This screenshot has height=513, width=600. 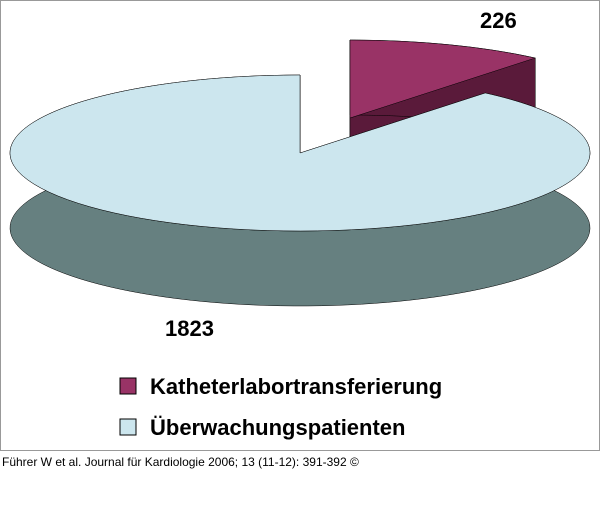 I want to click on data-label: 1823, so click(x=189, y=328).